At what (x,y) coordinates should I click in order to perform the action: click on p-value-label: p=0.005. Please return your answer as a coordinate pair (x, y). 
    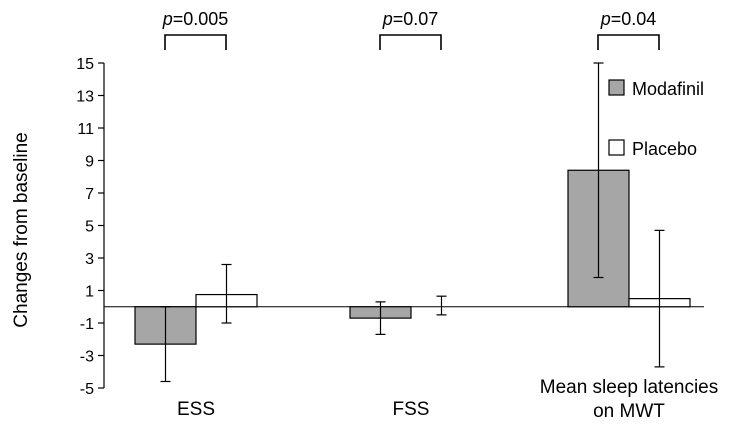
    Looking at the image, I should click on (195, 19).